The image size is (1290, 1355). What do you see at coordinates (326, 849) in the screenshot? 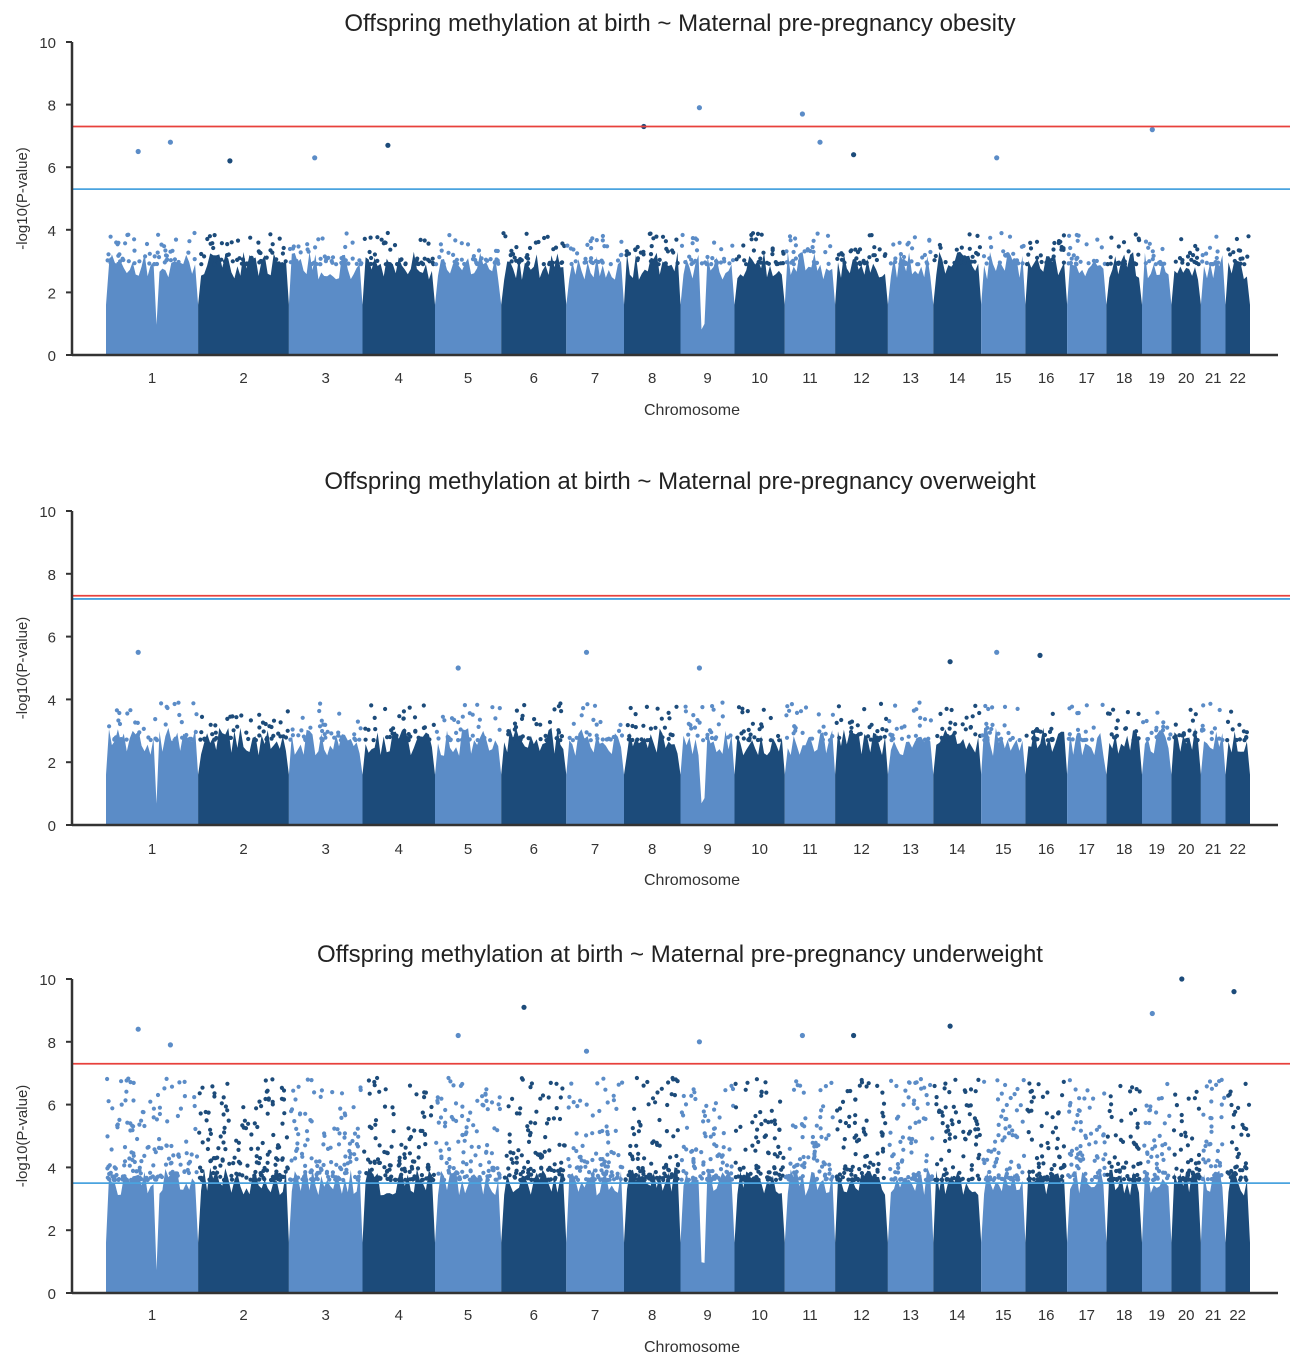
I see `x-tick-label: 3` at bounding box center [326, 849].